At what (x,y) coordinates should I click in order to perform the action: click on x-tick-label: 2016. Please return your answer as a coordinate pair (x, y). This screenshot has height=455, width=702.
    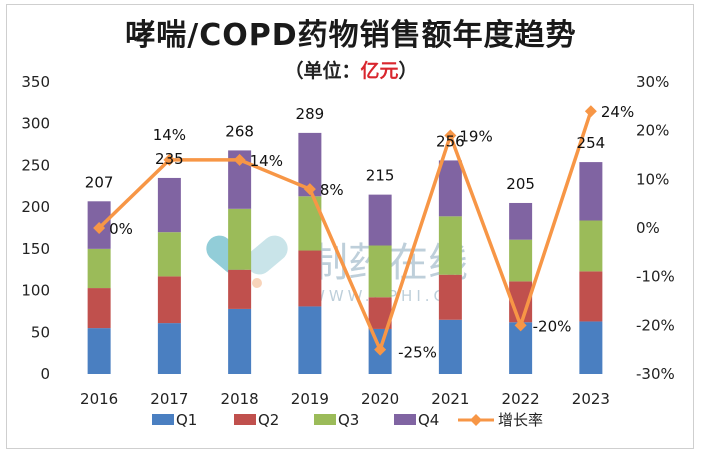
    Looking at the image, I should click on (99, 399).